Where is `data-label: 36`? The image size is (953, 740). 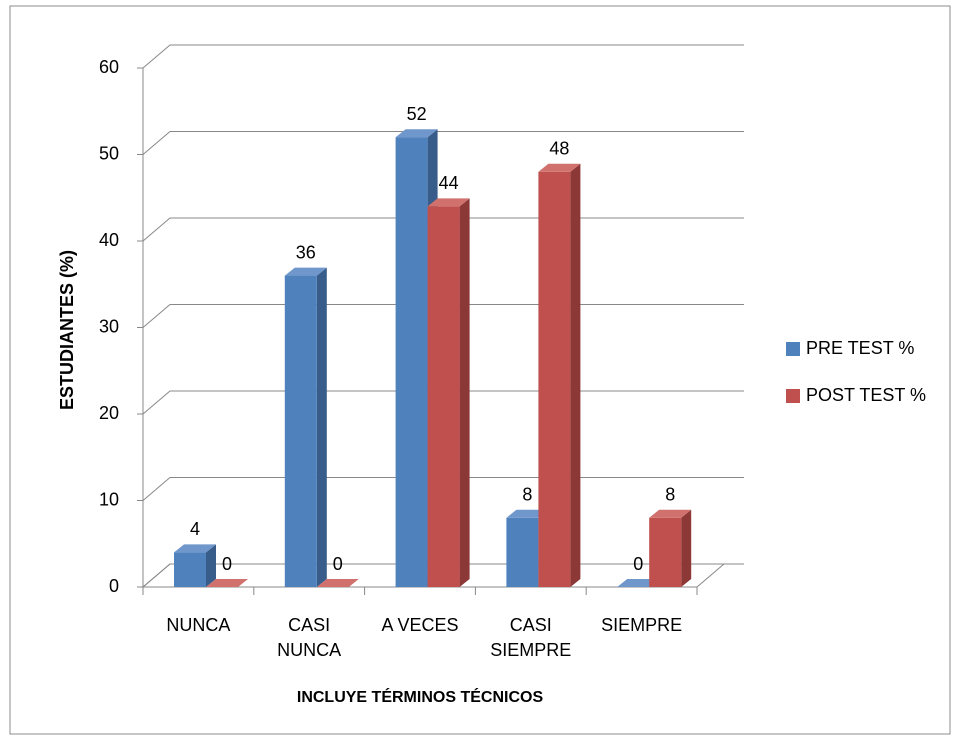
data-label: 36 is located at coordinates (306, 252).